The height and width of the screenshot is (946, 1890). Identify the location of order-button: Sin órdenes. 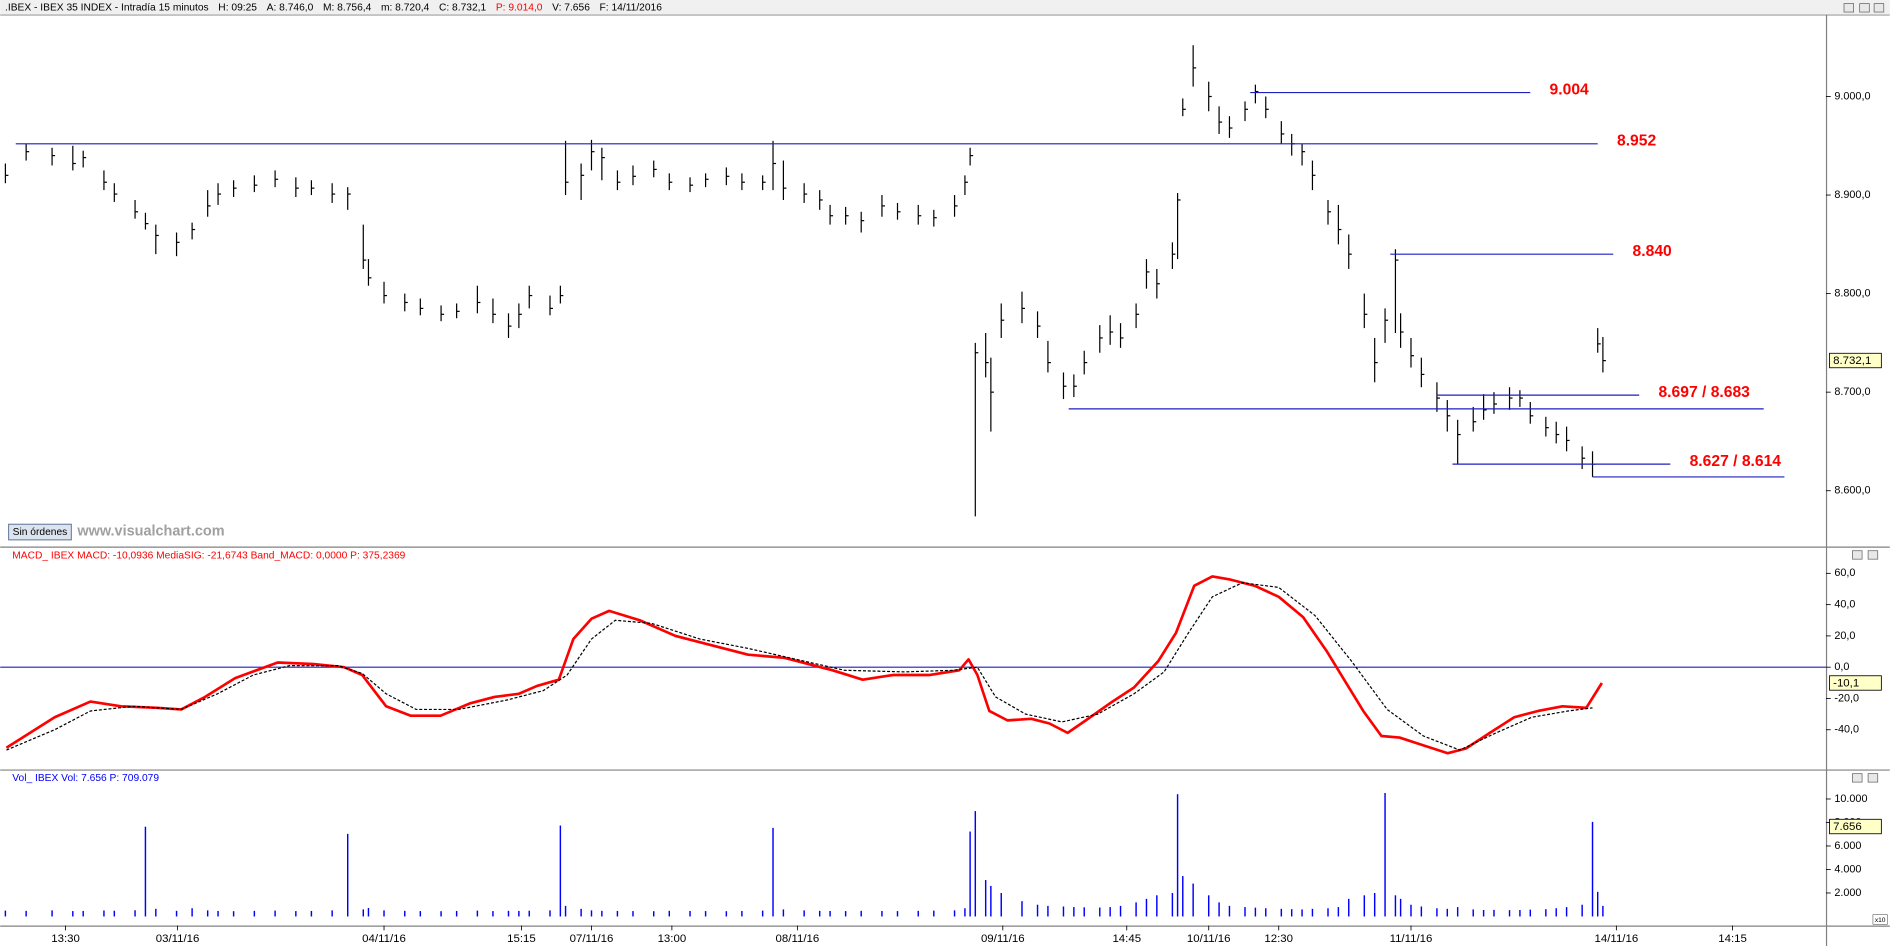
(40, 532).